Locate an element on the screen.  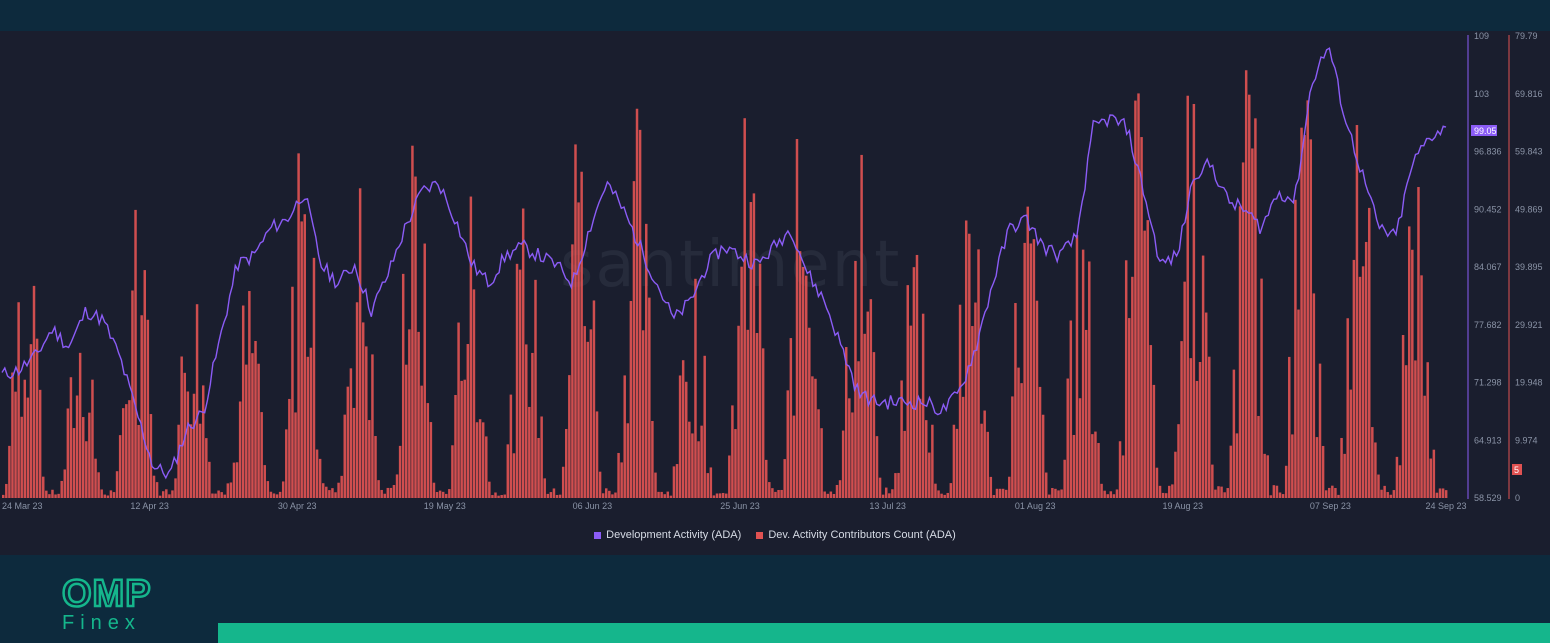
legend-item-dev-activity: Development Activity (ADA) is located at coordinates (667, 535).